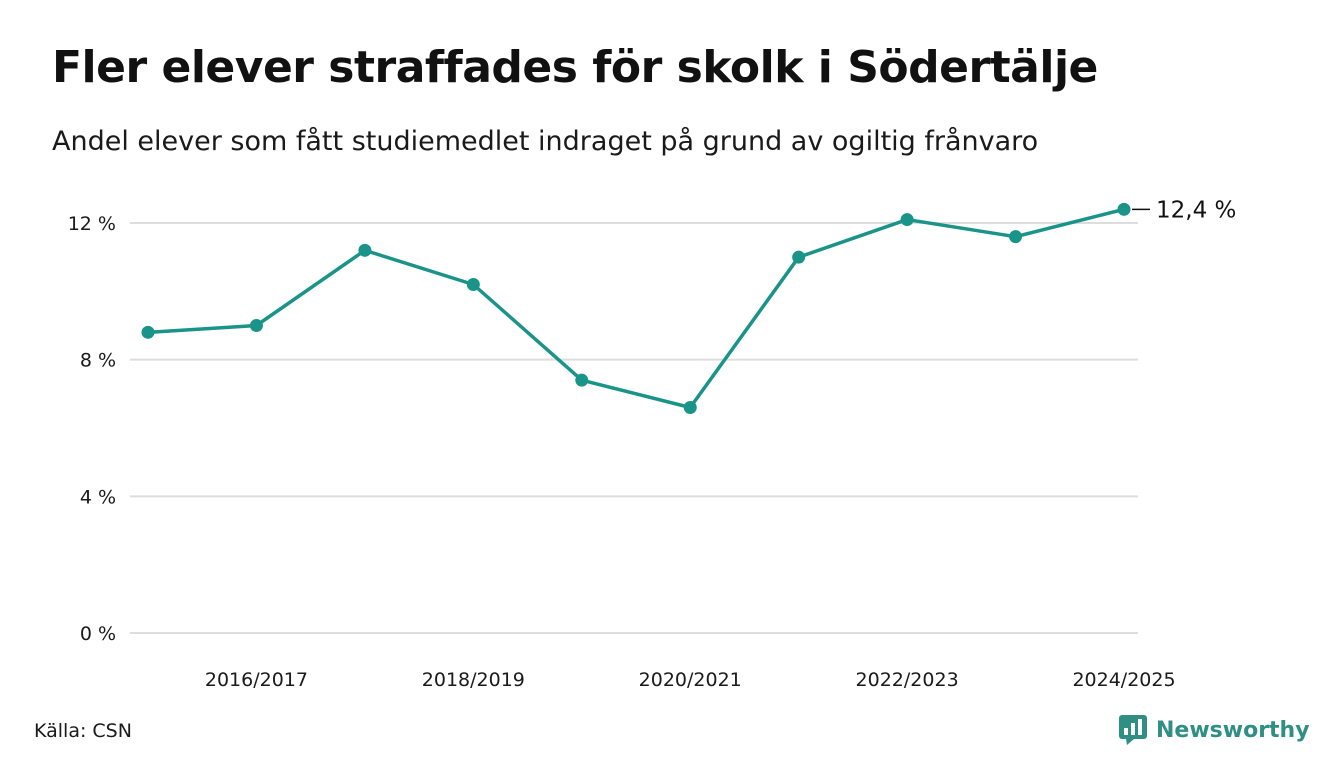  What do you see at coordinates (1196, 210) in the screenshot?
I see `end-value-label: 12,4 %` at bounding box center [1196, 210].